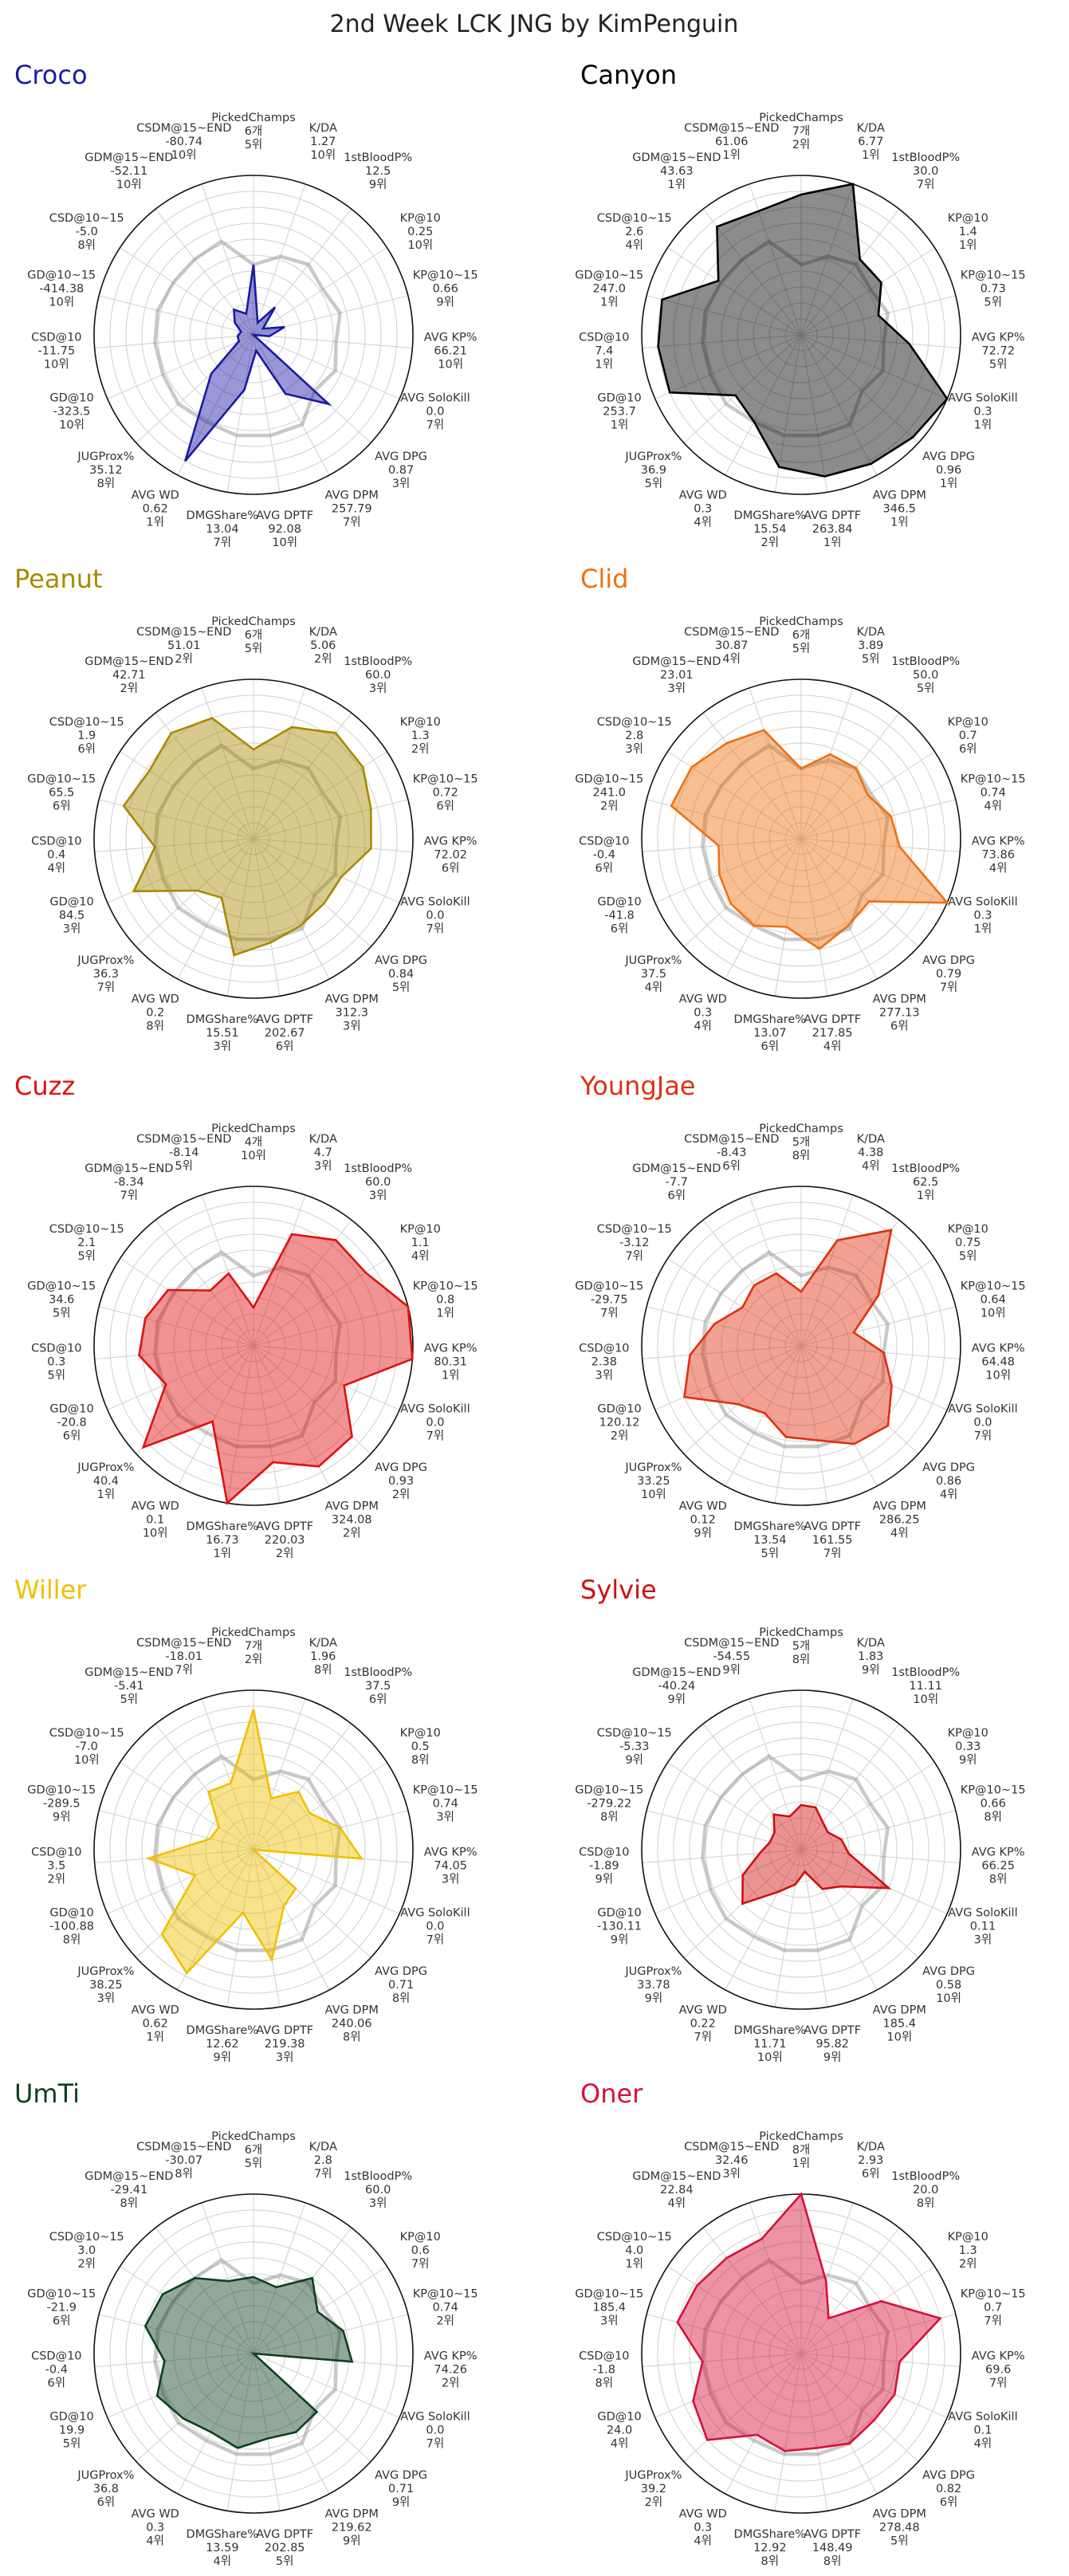  What do you see at coordinates (56, 856) in the screenshot?
I see `axis-label: CSD@10 0.4 4위` at bounding box center [56, 856].